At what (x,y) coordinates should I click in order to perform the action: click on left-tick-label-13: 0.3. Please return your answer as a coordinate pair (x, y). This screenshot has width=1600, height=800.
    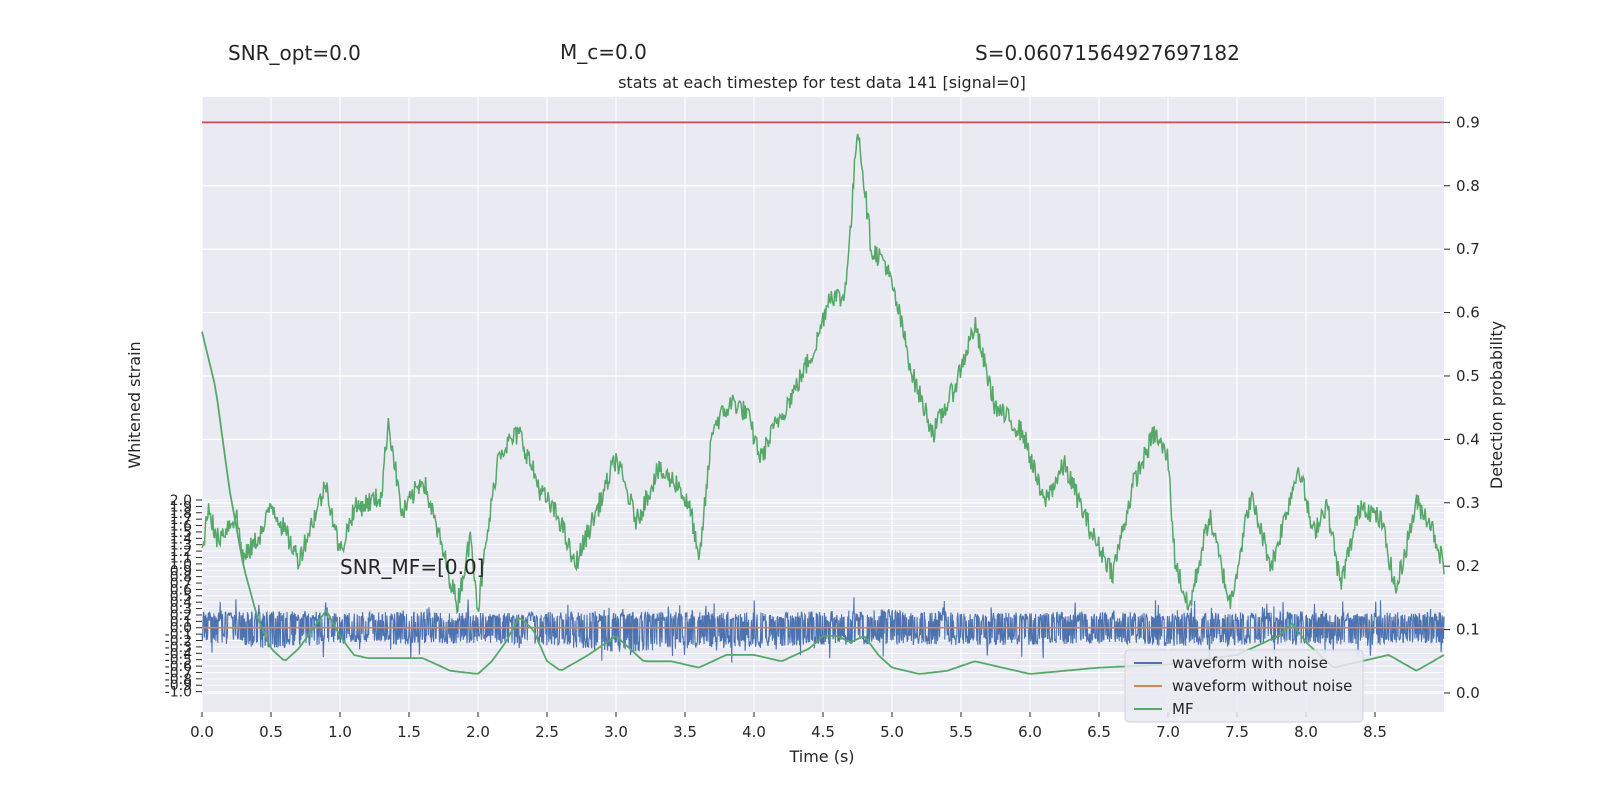
    Looking at the image, I should click on (181, 610).